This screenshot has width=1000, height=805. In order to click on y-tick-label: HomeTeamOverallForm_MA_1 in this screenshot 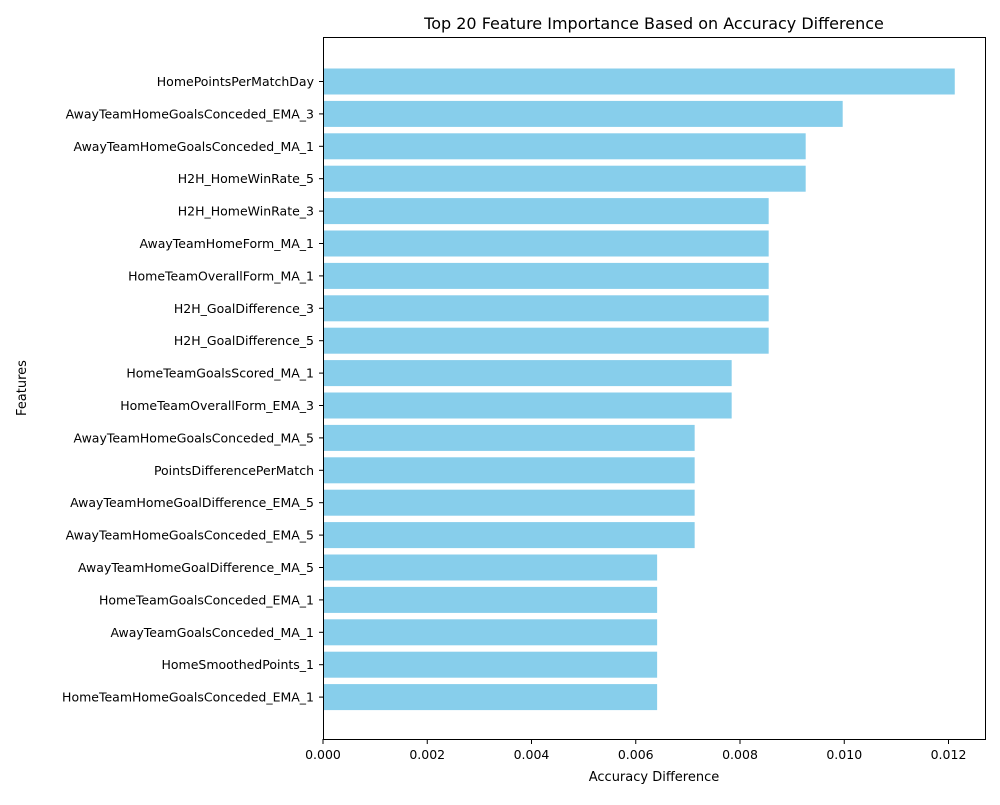, I will do `click(221, 275)`.